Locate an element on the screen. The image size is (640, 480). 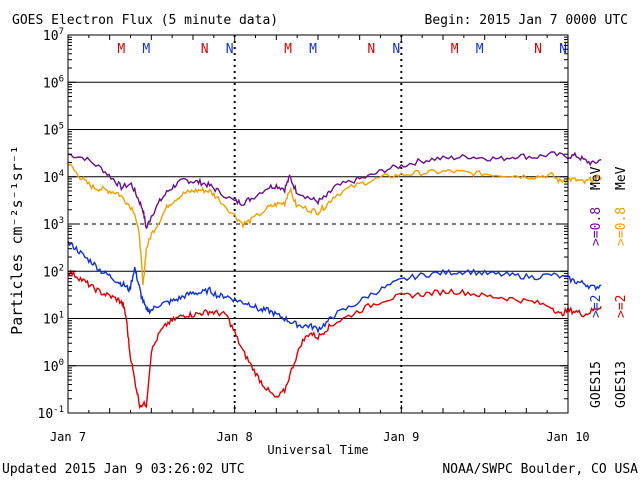
legend-goes15-2mev: >=2 is located at coordinates (596, 306).